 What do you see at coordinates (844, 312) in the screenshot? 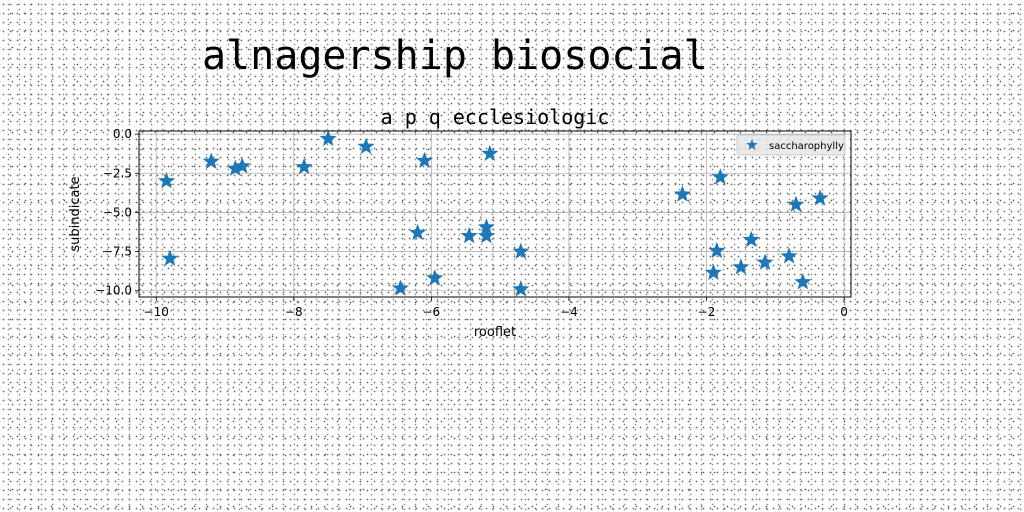
I see `x-tick-label: 0` at bounding box center [844, 312].